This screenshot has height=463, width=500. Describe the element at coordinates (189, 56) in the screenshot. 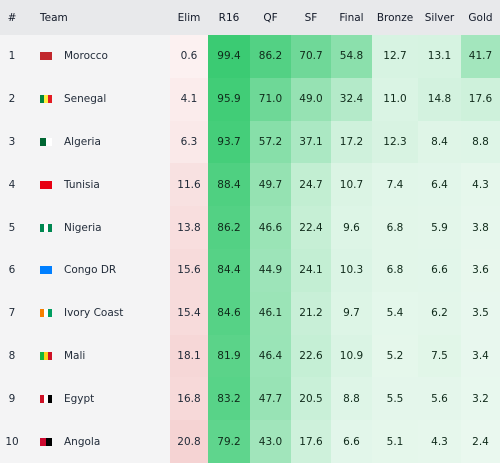

I see `elim-cell: 0.6` at that location.